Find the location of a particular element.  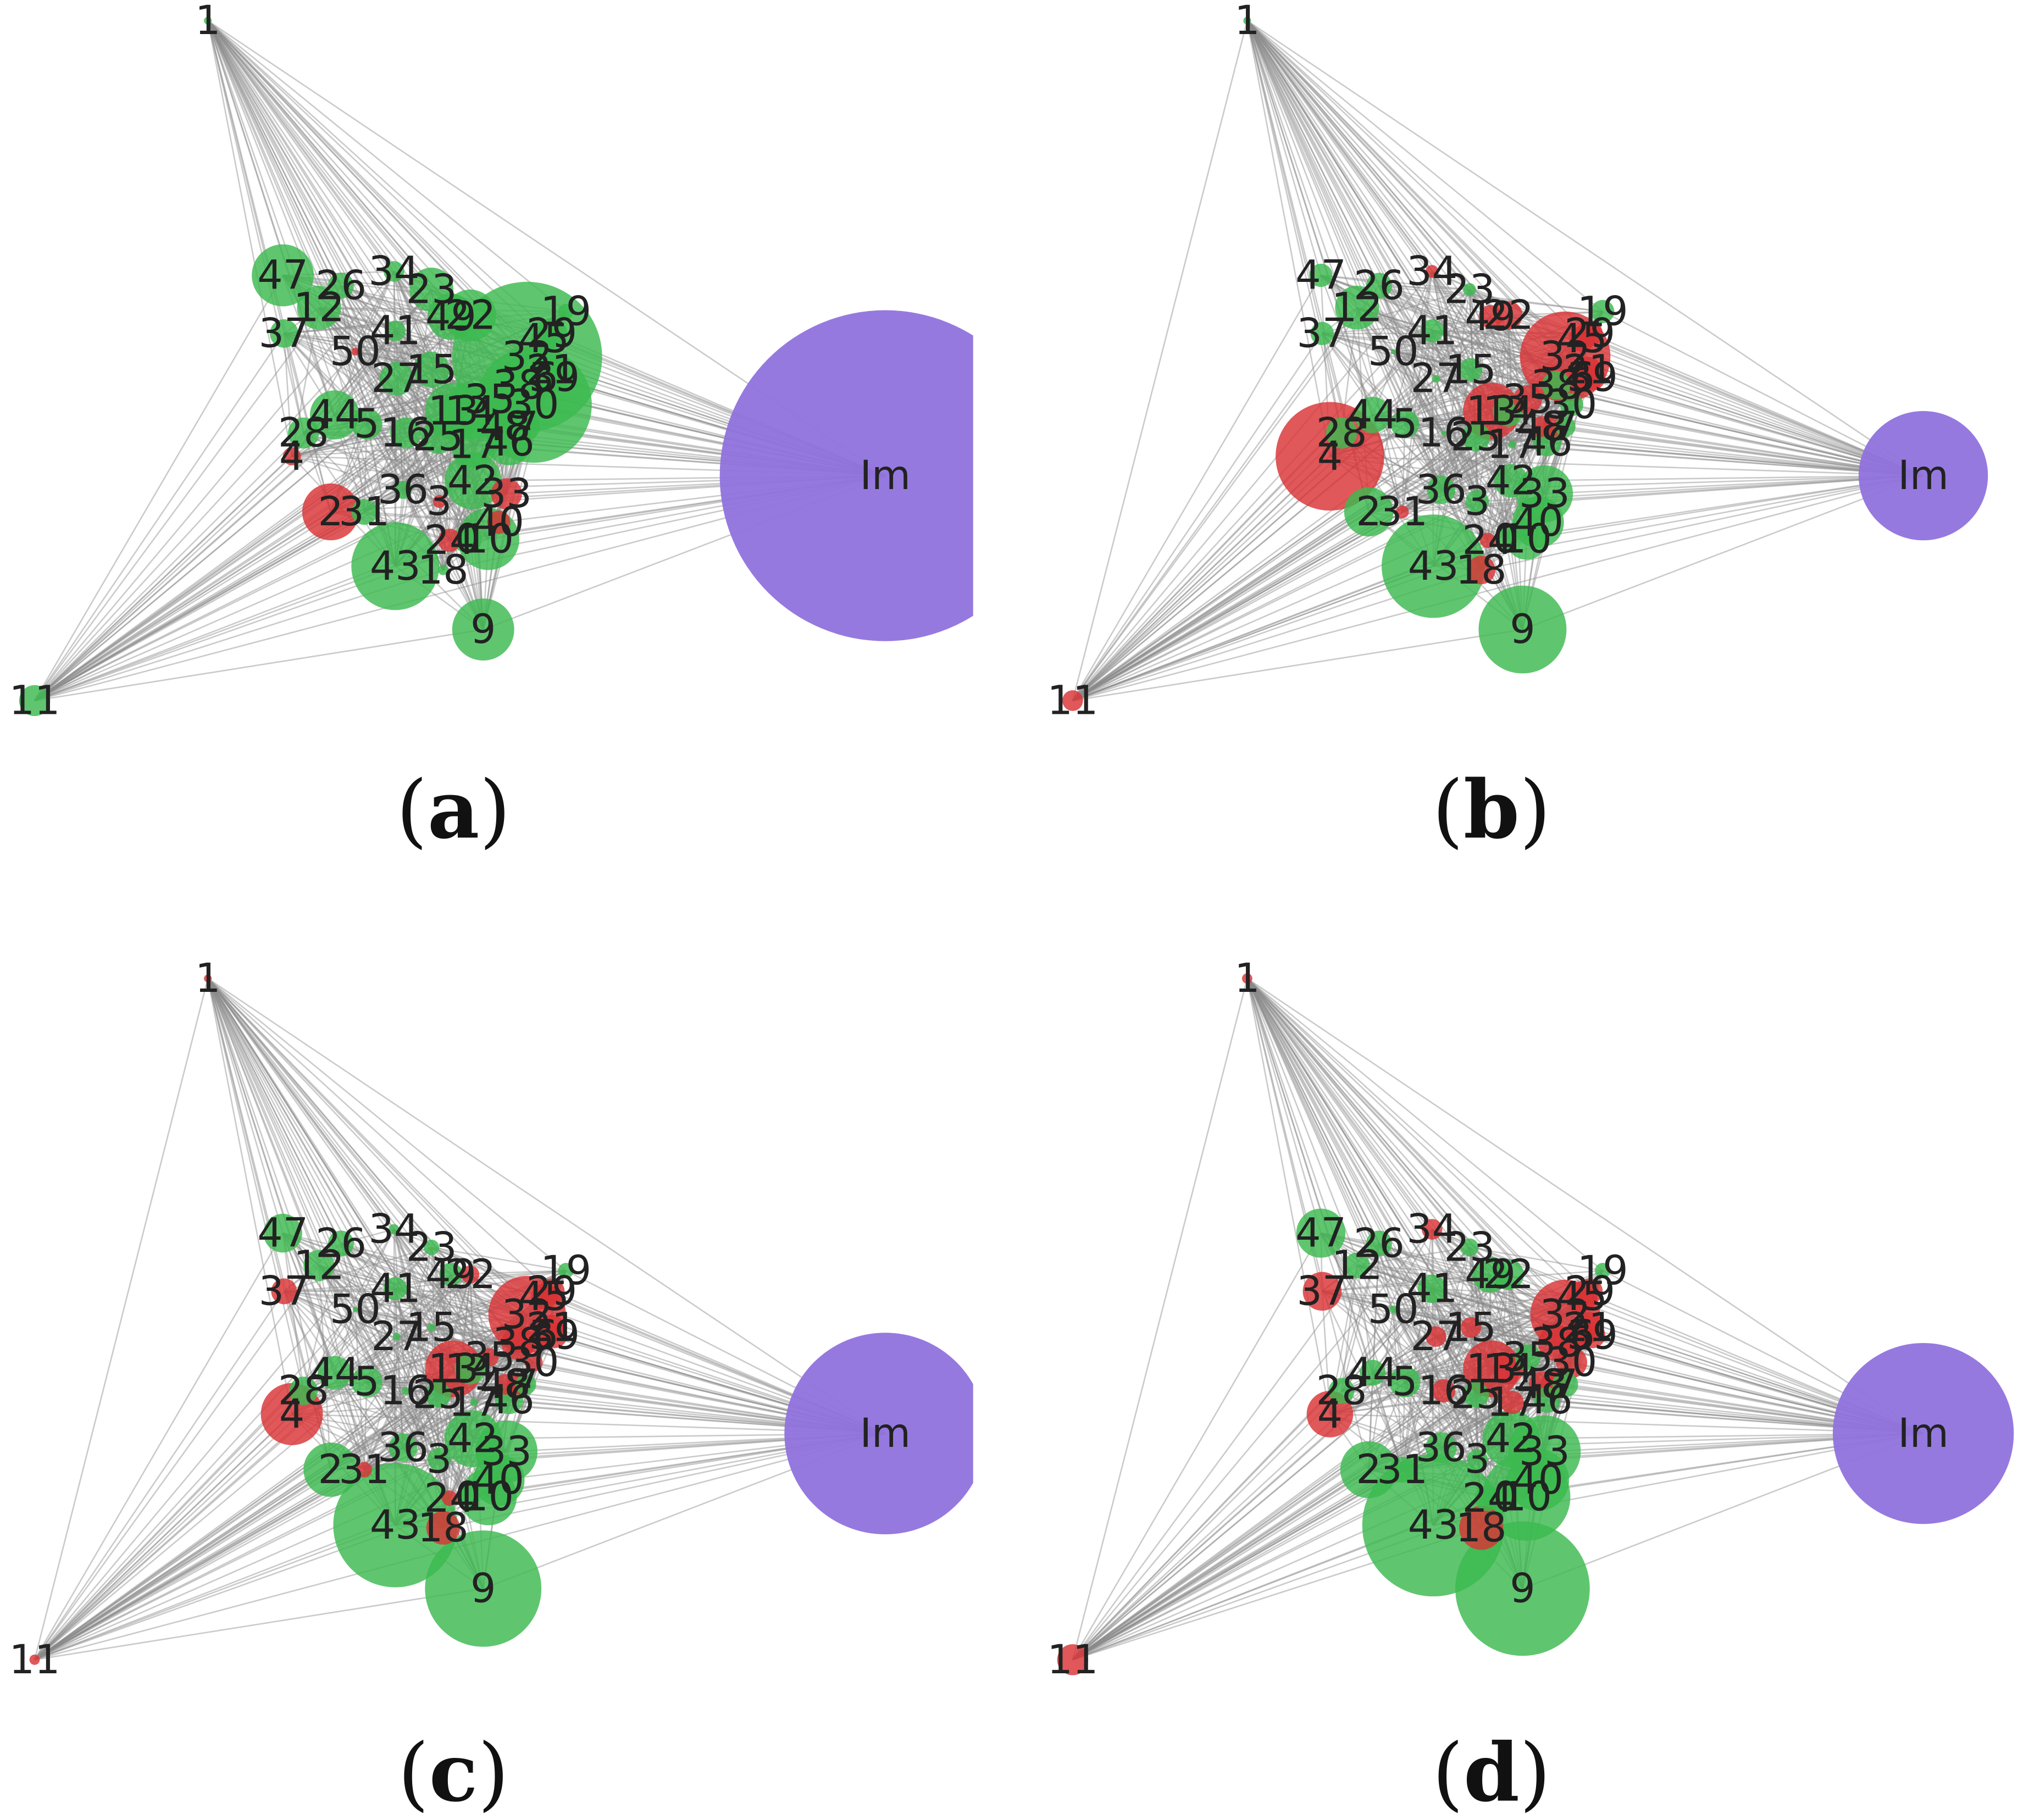

node-label-2: 2 is located at coordinates (331, 1469).